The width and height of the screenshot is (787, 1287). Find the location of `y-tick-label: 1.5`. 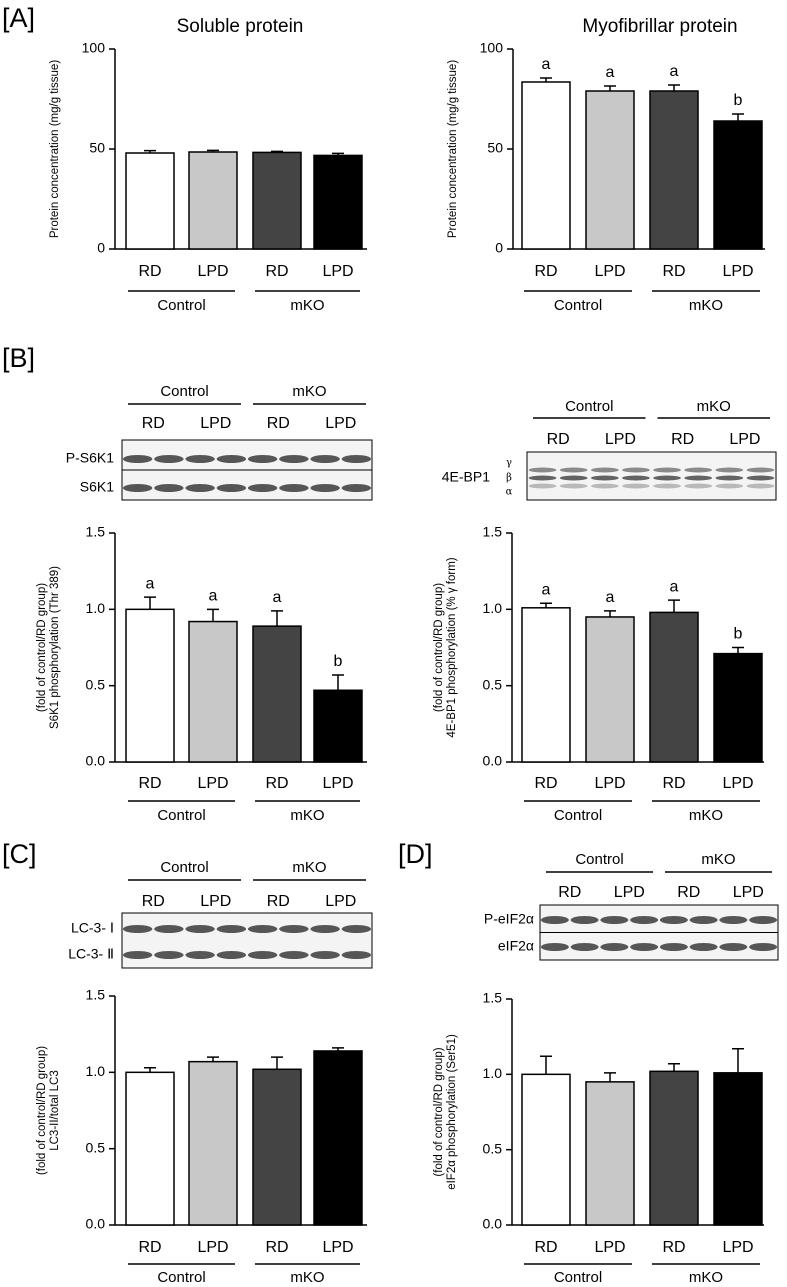

y-tick-label: 1.5 is located at coordinates (493, 532).